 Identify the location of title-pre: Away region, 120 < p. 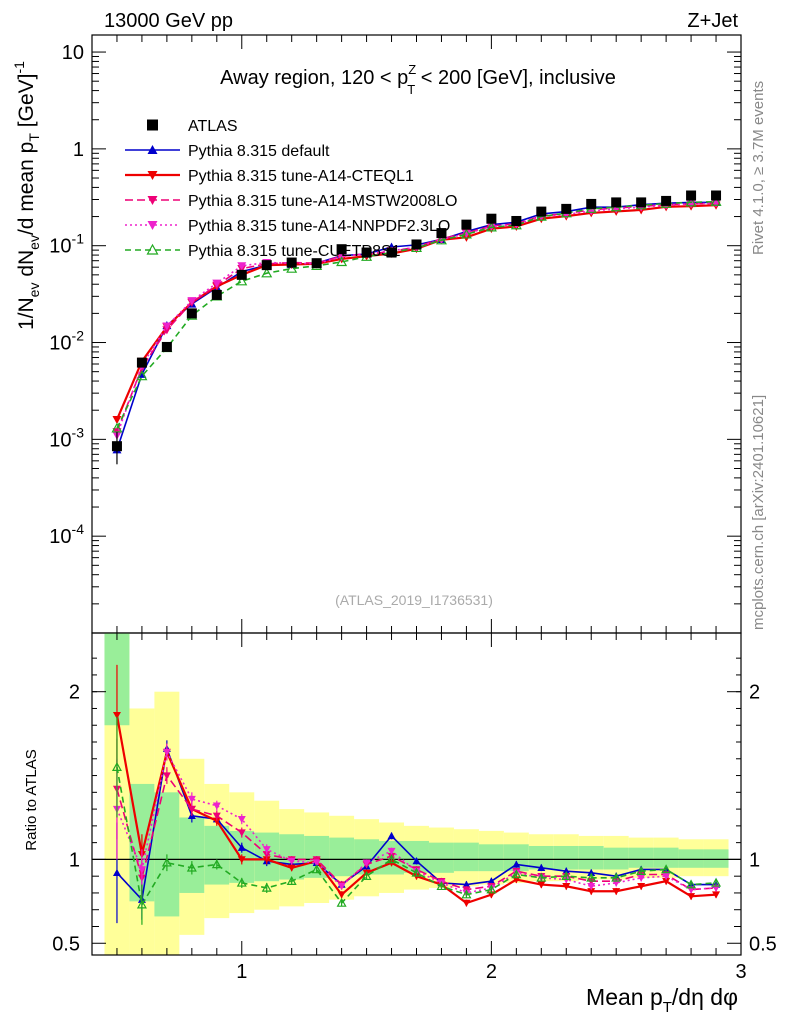
(314, 78).